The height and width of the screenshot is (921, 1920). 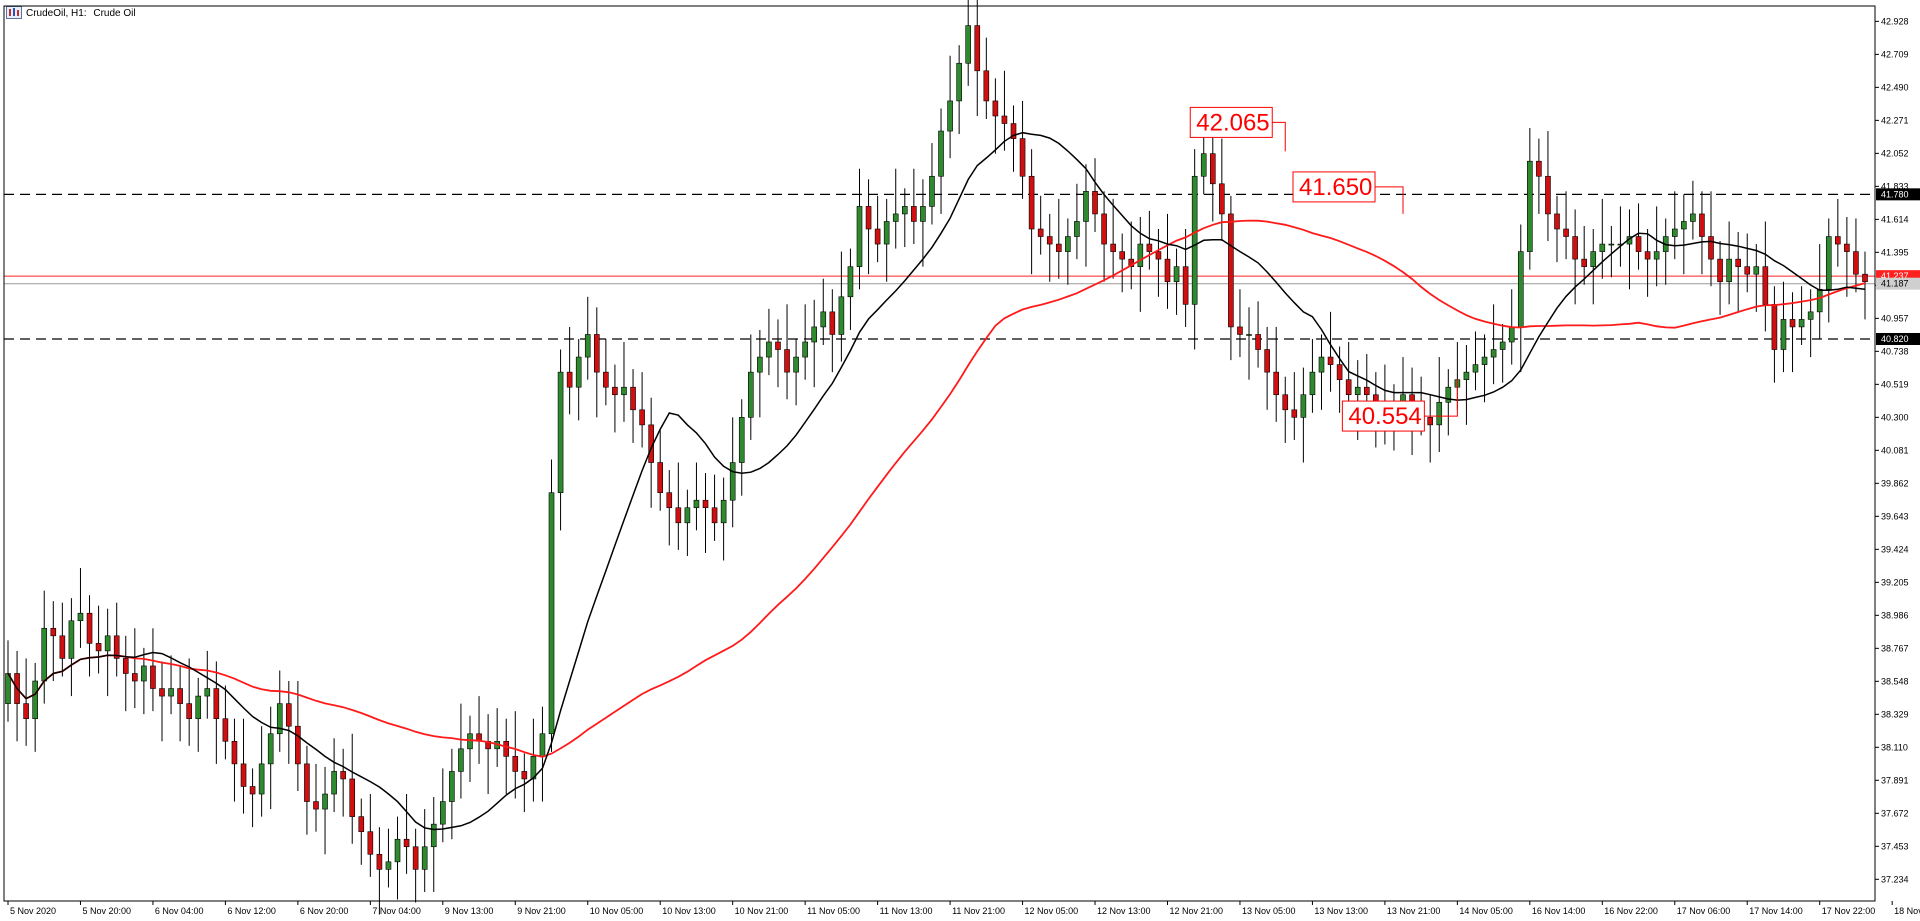 I want to click on price-tick-label: 41.614, so click(x=1895, y=219).